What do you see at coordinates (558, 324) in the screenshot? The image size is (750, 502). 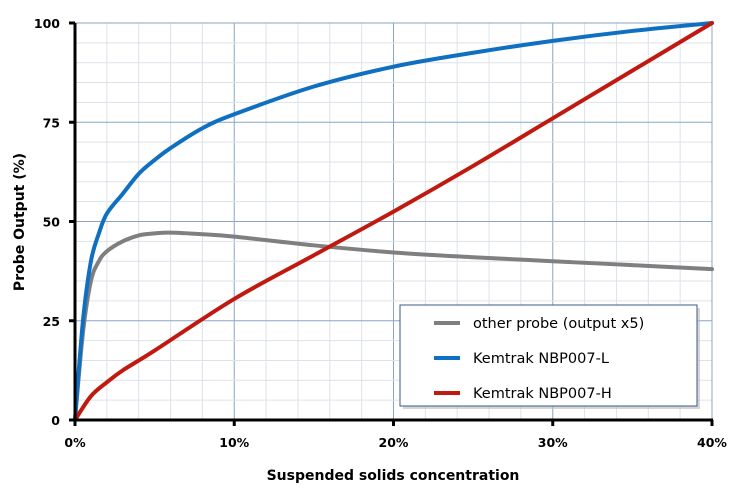 I see `legend-label: other probe (output x5)` at bounding box center [558, 324].